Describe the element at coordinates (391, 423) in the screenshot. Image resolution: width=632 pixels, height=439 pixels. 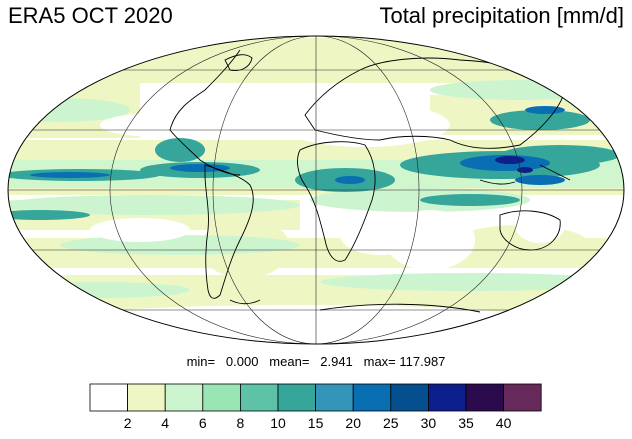
I see `colorbar-tick-label: 25` at that location.